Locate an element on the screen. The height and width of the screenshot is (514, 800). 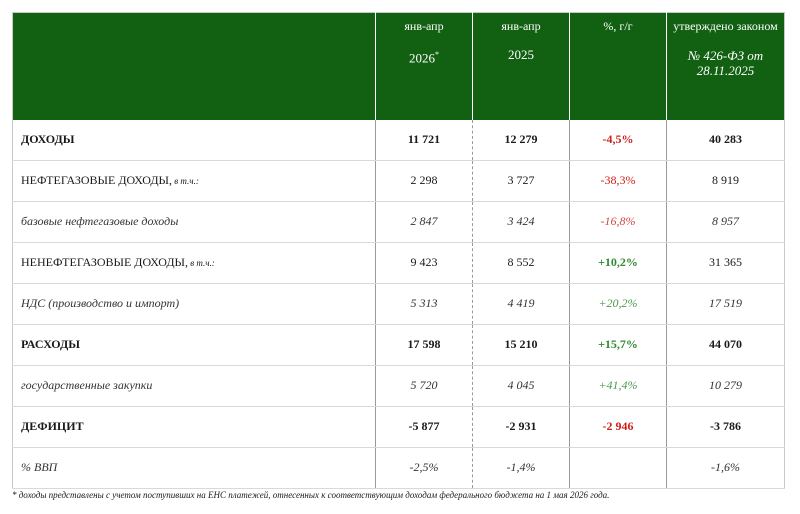
value-law: 31 365 is located at coordinates (725, 263).